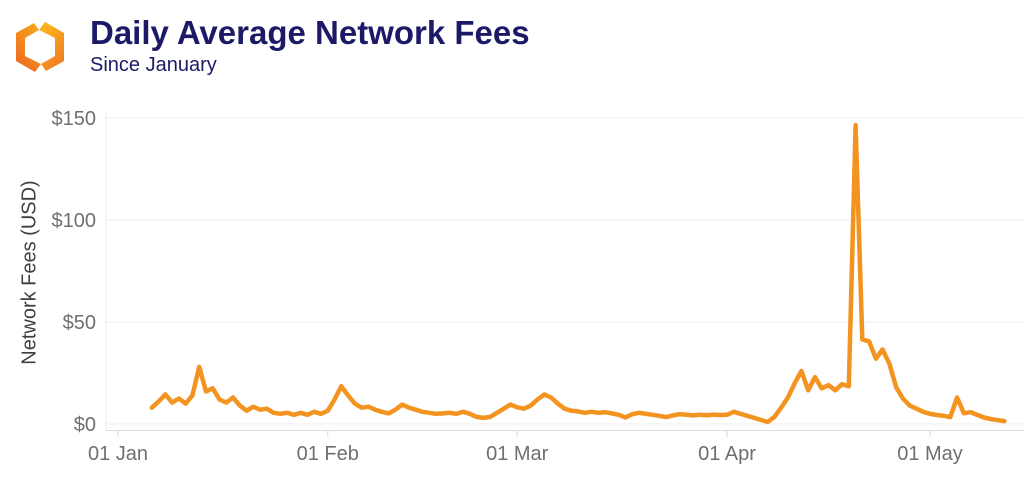  I want to click on page-subtitle: Since January, so click(153, 65).